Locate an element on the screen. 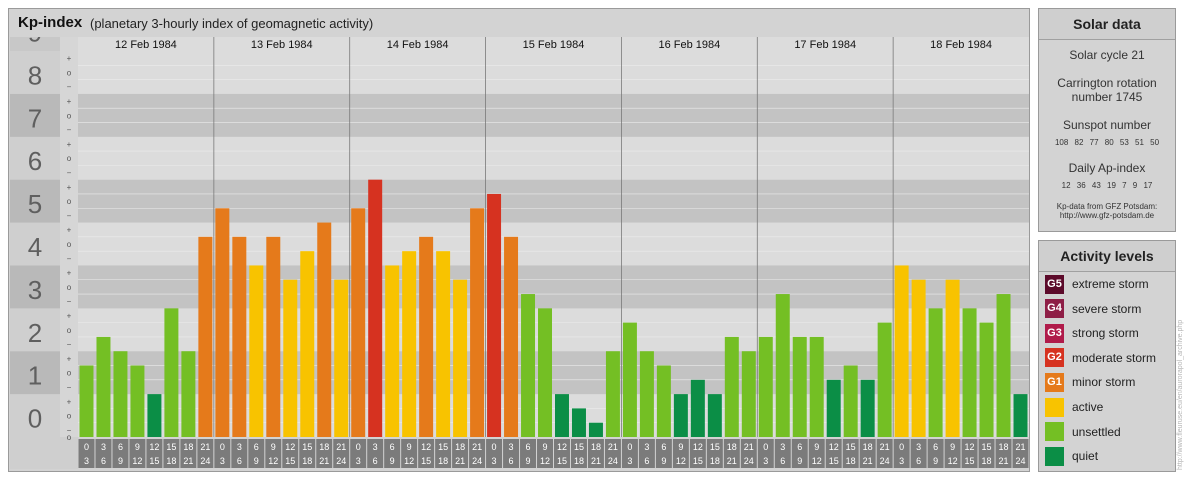 The width and height of the screenshot is (1184, 480). hour-end-label: 12 is located at coordinates (545, 461).